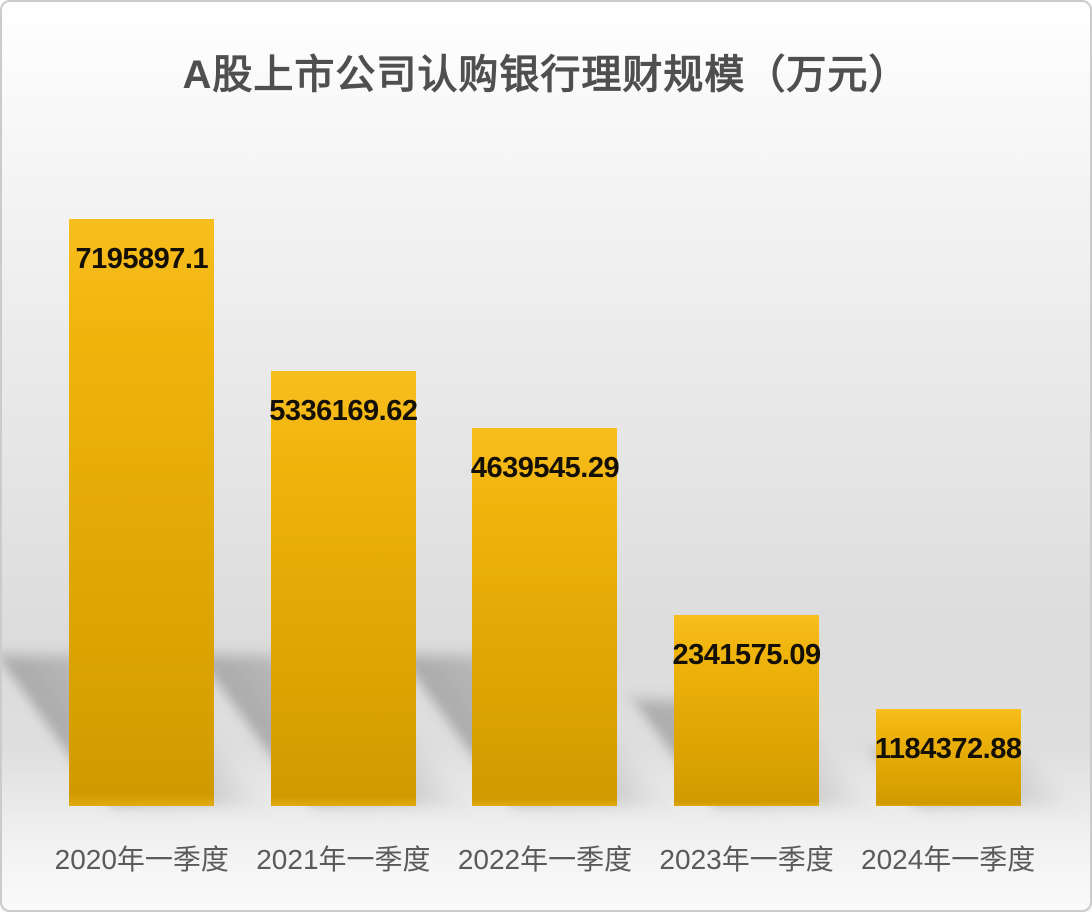 This screenshot has height=912, width=1092. What do you see at coordinates (746, 655) in the screenshot?
I see `bar-value-label: 2341575.09` at bounding box center [746, 655].